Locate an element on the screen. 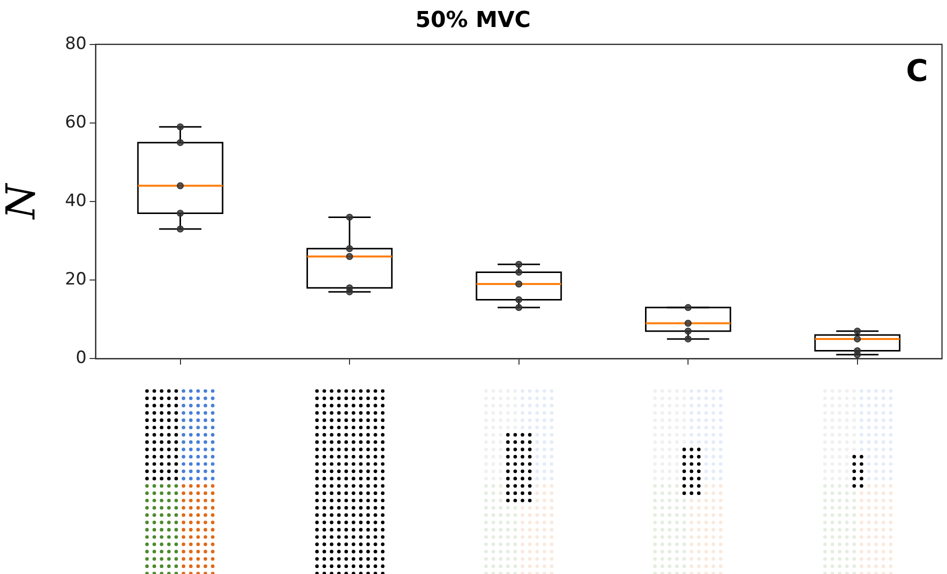 The height and width of the screenshot is (574, 947). y-tick-label: 80 is located at coordinates (75, 44).